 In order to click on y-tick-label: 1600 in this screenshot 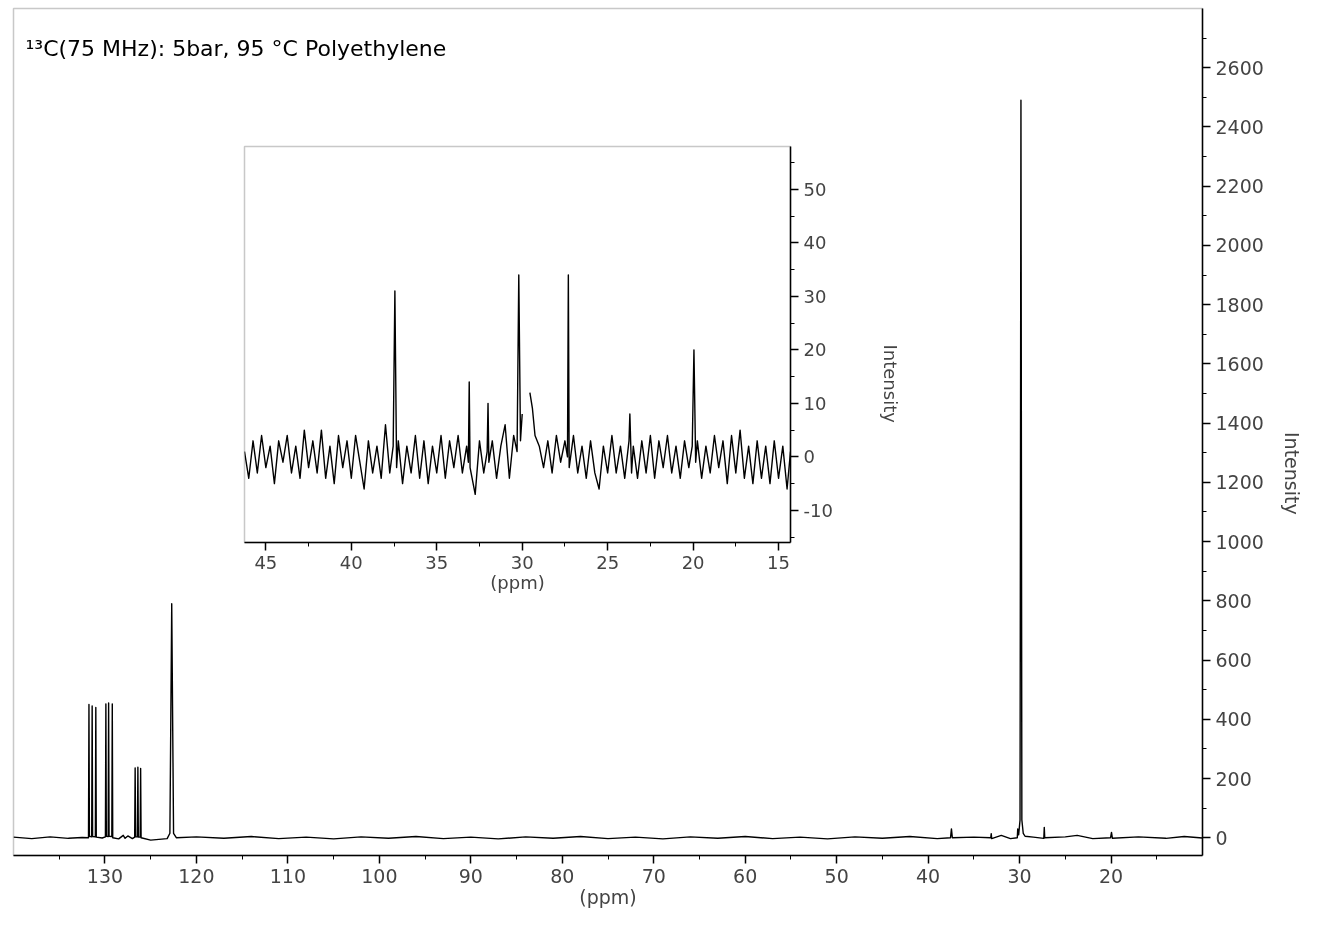, I will do `click(1239, 363)`.